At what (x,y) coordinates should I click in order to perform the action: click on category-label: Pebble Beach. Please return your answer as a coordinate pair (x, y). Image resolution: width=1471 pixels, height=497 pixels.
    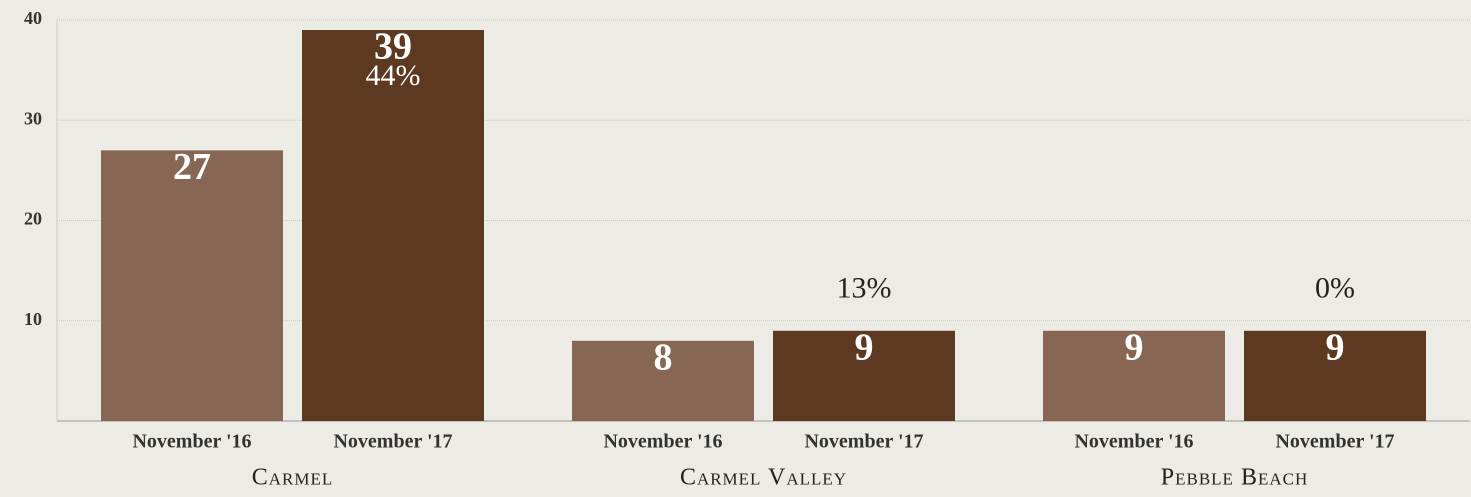
    Looking at the image, I should click on (1234, 478).